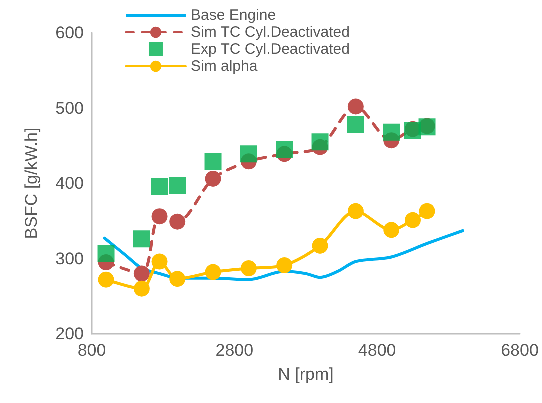  Describe the element at coordinates (92, 350) in the screenshot. I see `x-tick-label: 800` at that location.